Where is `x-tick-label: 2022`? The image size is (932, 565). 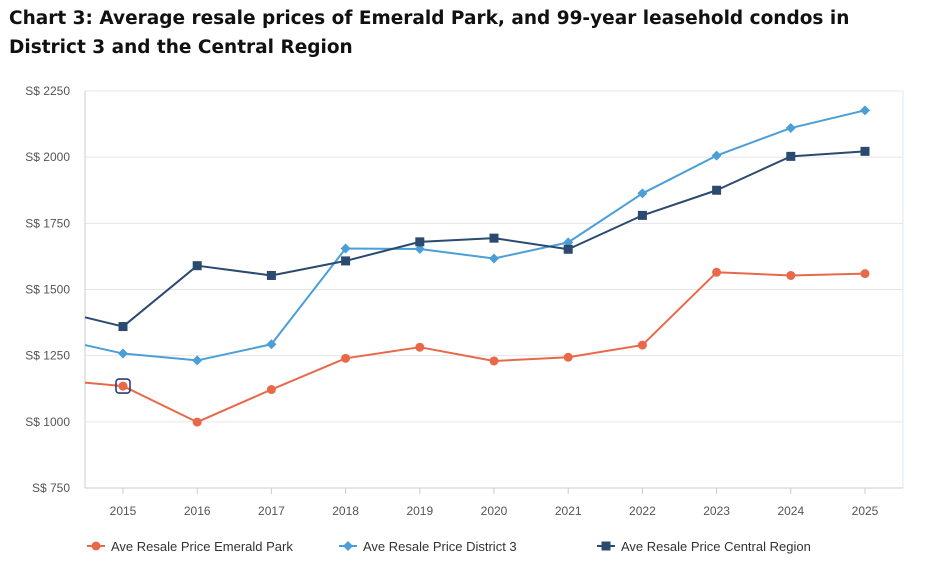
x-tick-label: 2022 is located at coordinates (642, 511).